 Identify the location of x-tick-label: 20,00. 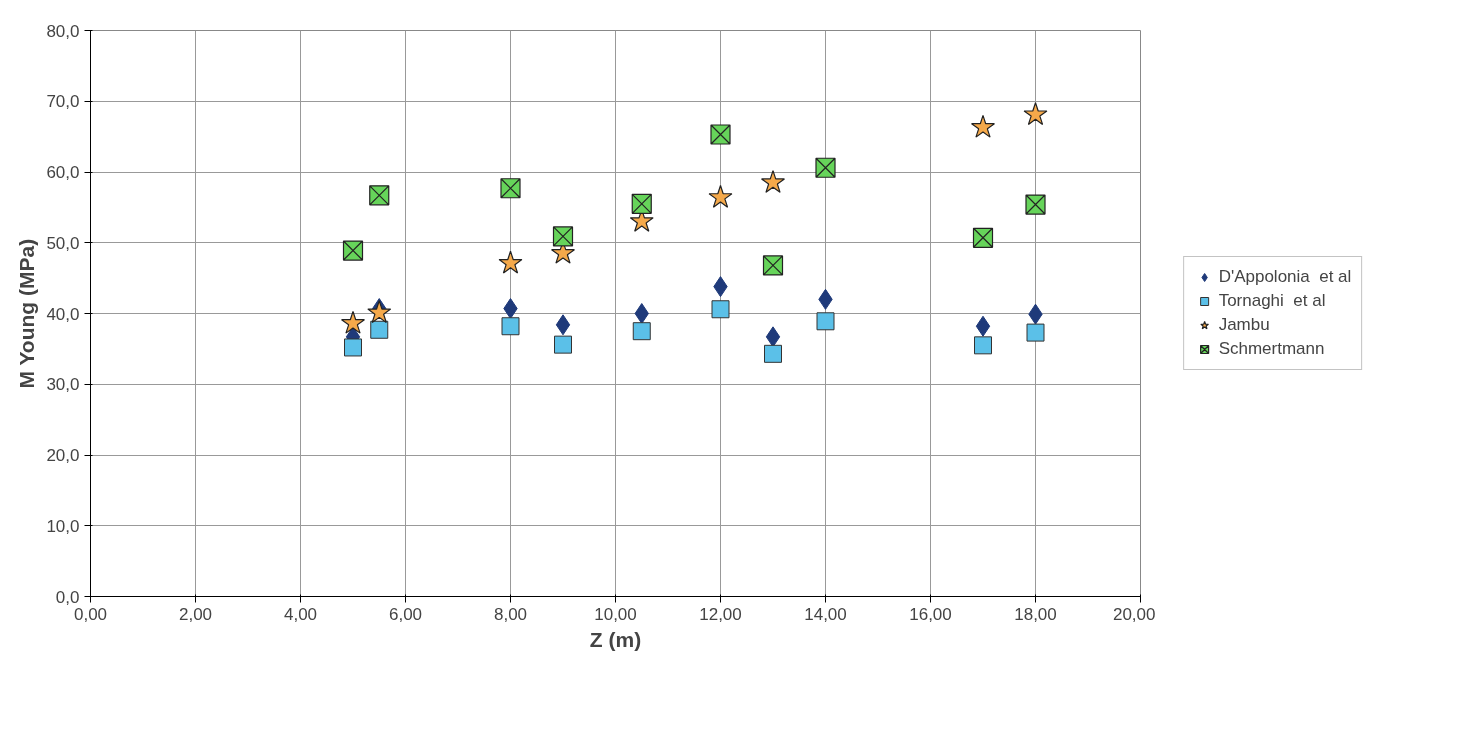
(1134, 614).